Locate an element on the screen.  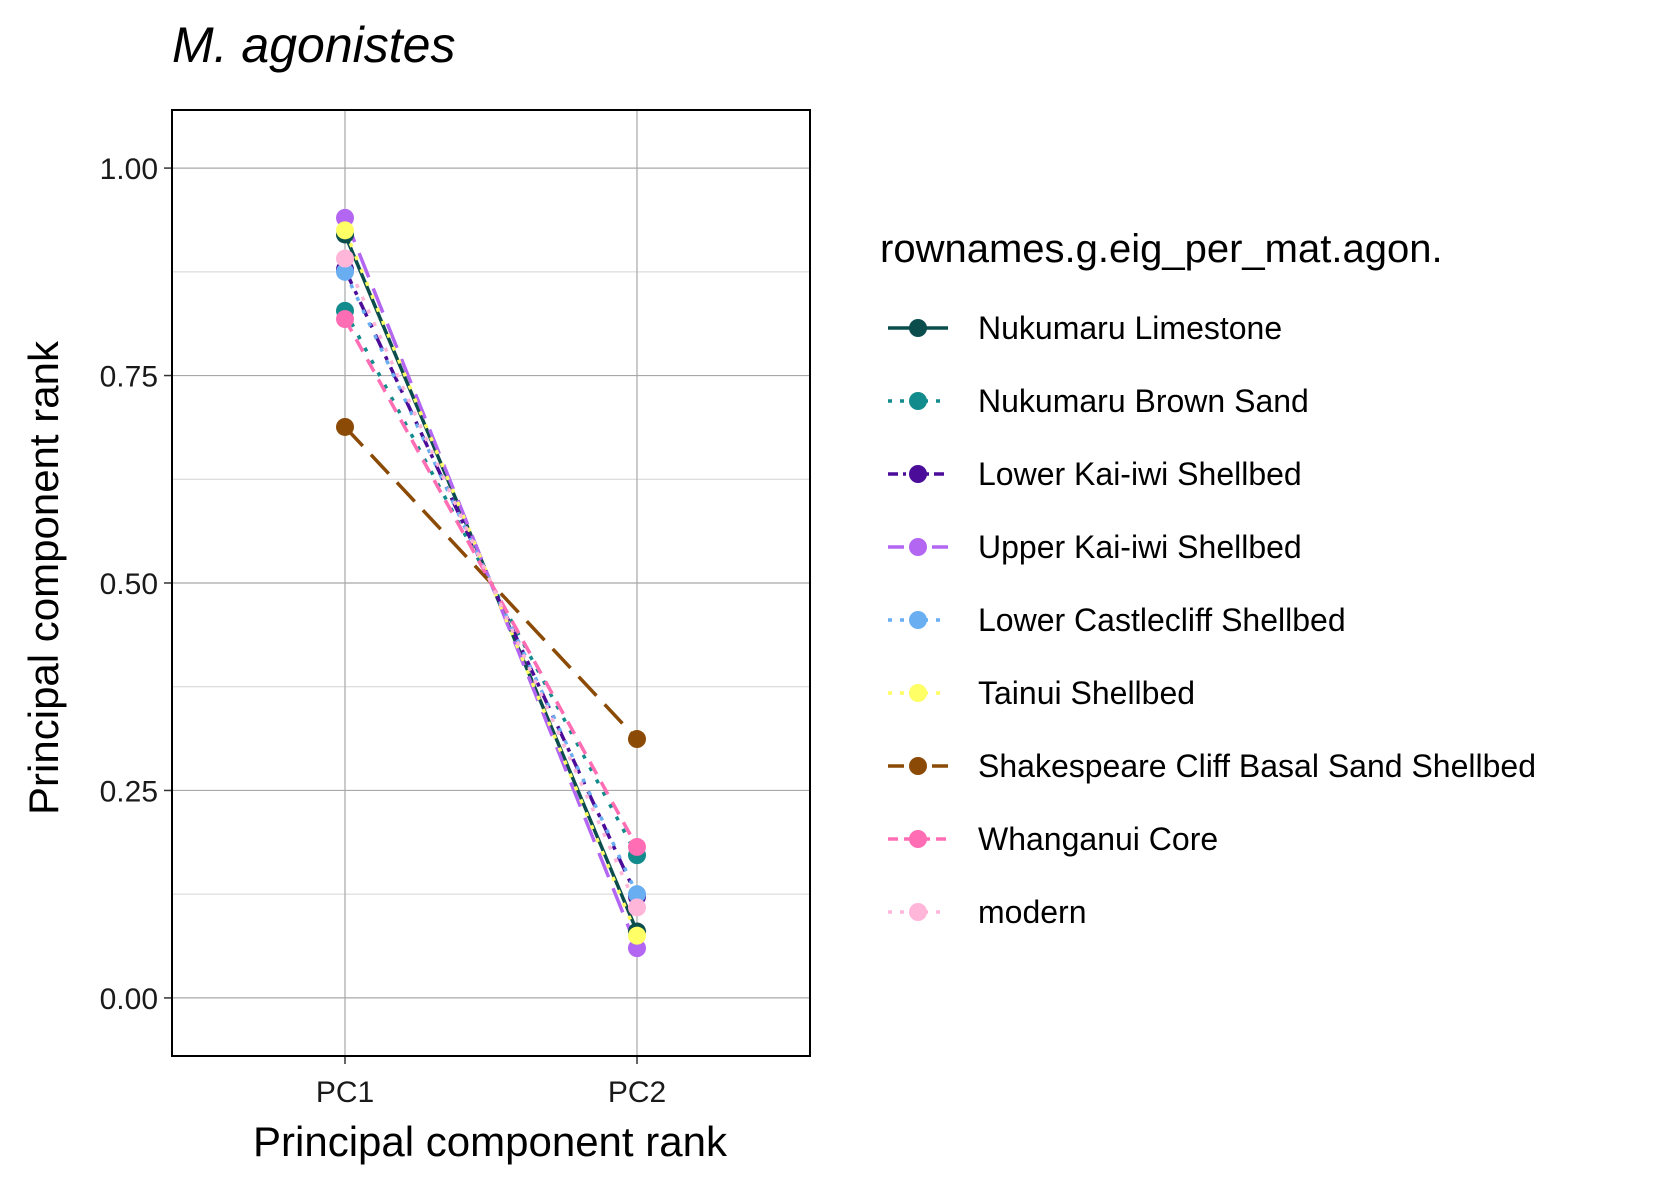
y-tick-label: 0.50 is located at coordinates (129, 584).